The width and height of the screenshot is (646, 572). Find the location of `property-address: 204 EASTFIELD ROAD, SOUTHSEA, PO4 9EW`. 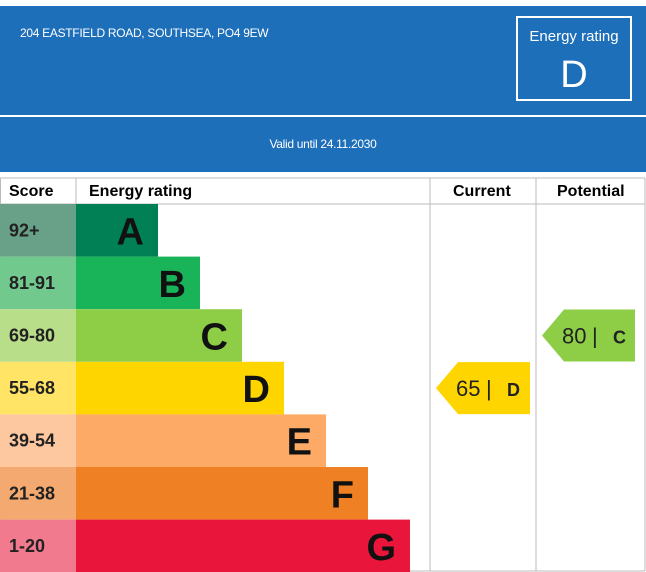

property-address: 204 EASTFIELD ROAD, SOUTHSEA, PO4 9EW is located at coordinates (144, 33).